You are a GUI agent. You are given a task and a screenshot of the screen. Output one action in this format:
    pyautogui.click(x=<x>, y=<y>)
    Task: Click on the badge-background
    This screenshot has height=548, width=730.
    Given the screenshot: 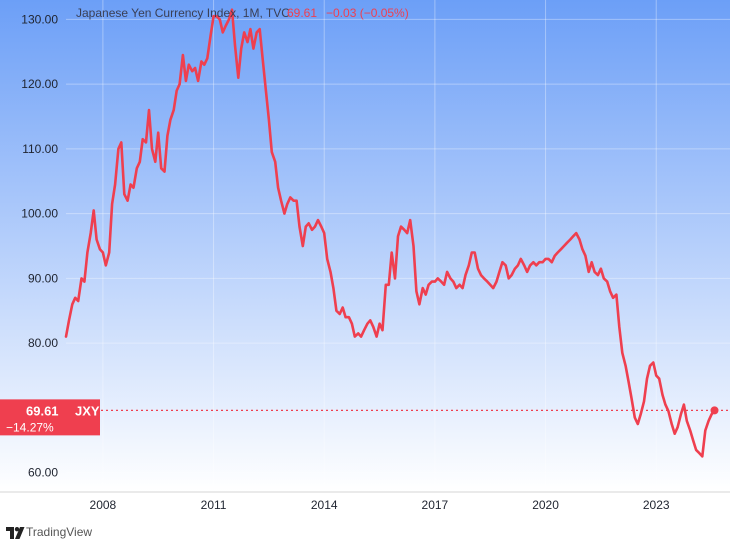 What is the action you would take?
    pyautogui.click(x=50, y=417)
    